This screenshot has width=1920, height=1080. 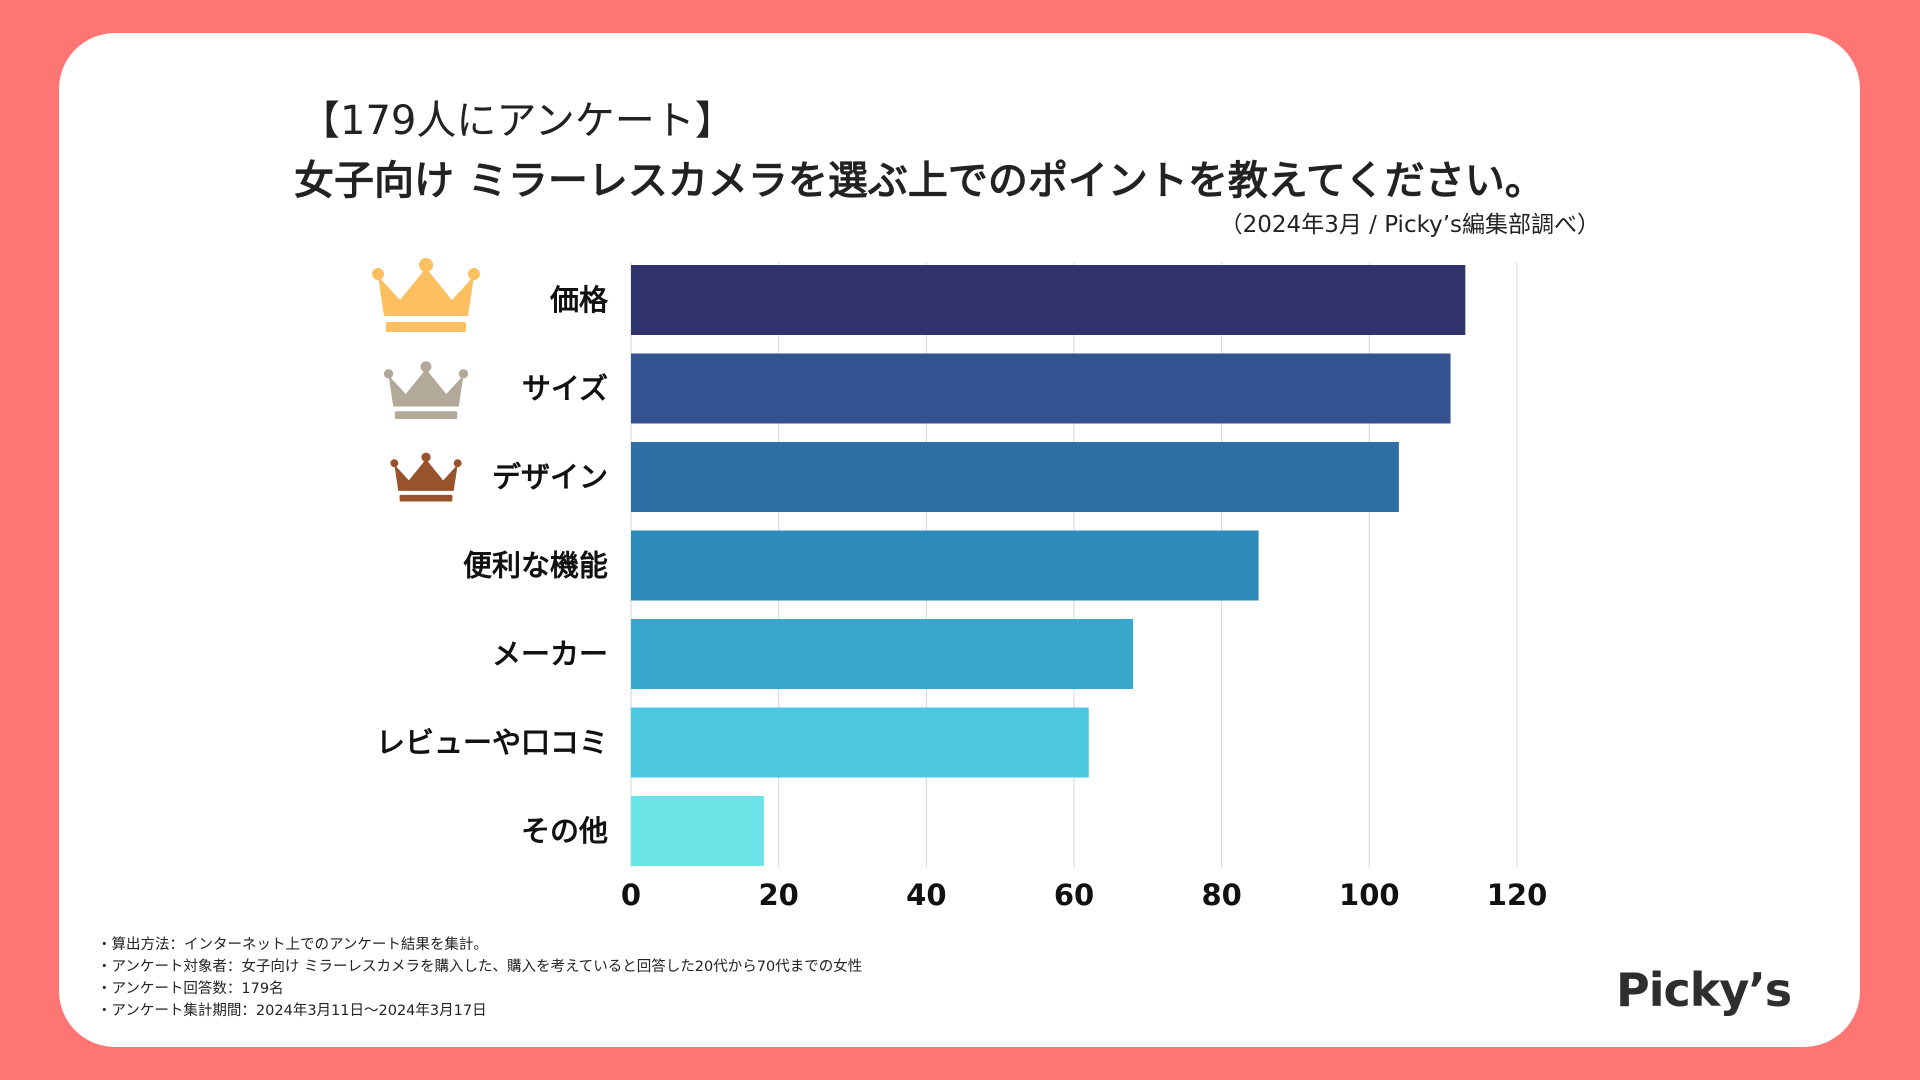 What do you see at coordinates (550, 654) in the screenshot?
I see `category-label: メーカー` at bounding box center [550, 654].